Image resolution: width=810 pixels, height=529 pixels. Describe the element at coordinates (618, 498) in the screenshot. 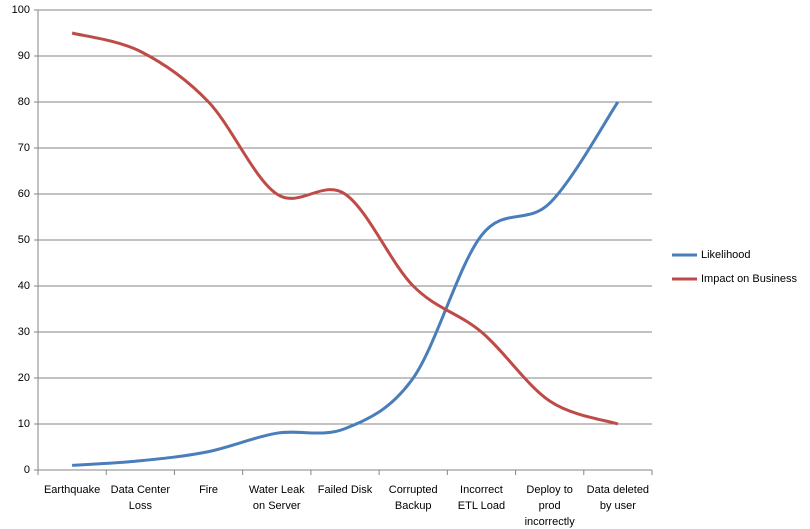

I see `x-tick-label: Data deleted by user` at that location.